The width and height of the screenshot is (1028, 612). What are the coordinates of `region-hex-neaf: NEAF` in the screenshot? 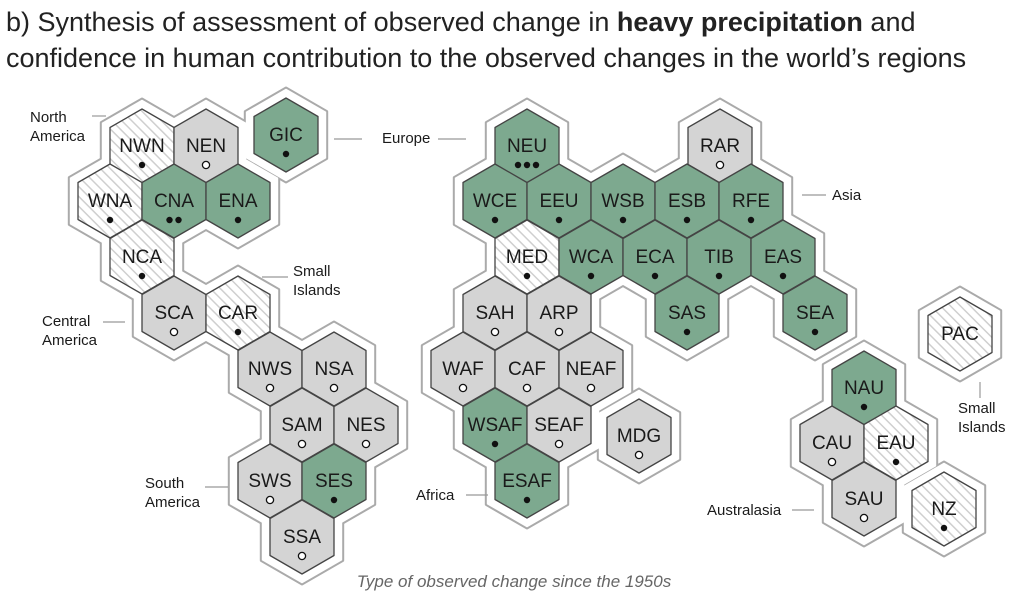 It's located at (591, 369).